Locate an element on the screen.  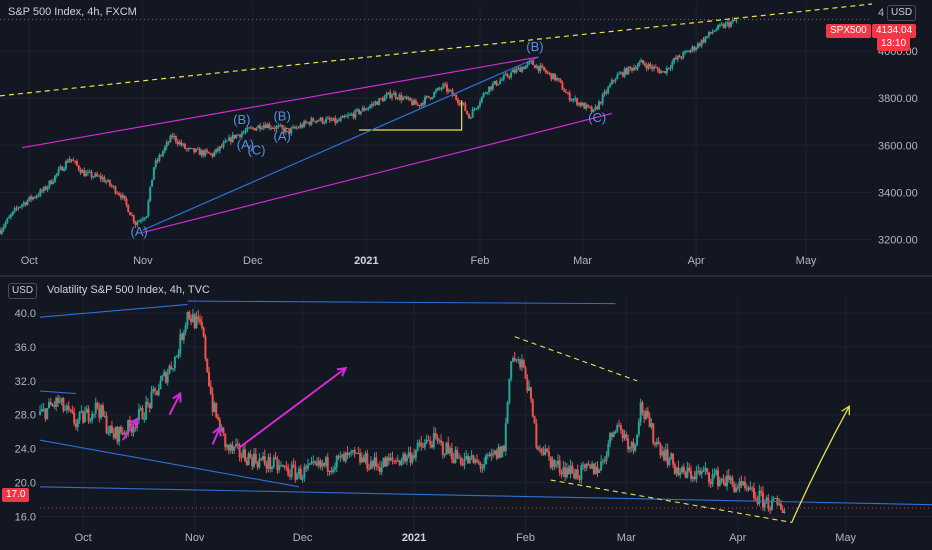
spx-countdown: 13:10 is located at coordinates (894, 44).